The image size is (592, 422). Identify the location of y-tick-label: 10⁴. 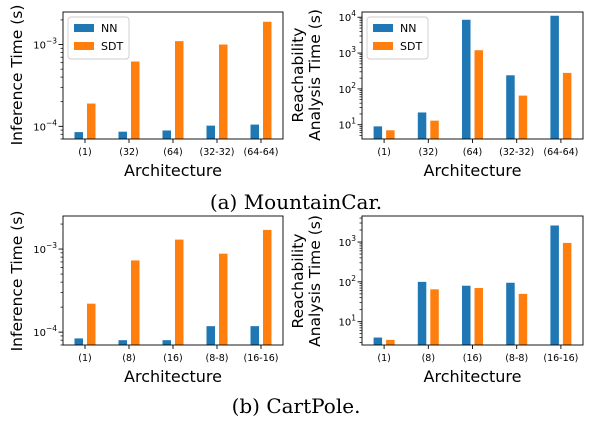
(347, 16).